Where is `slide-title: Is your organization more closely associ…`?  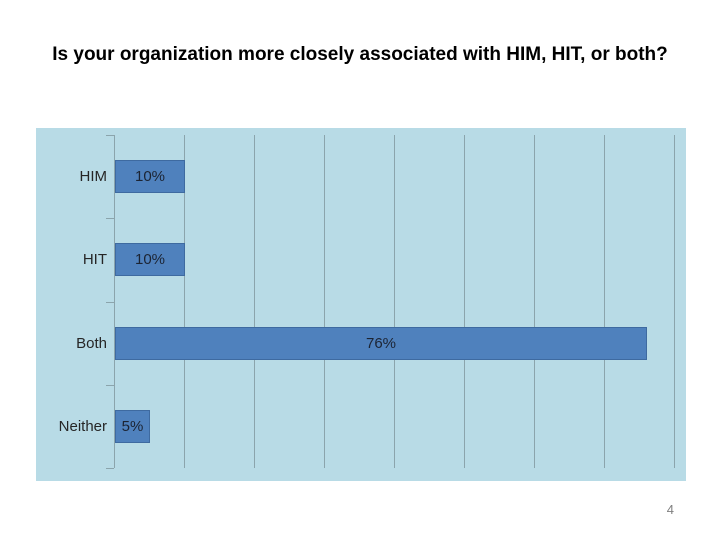
slide-title: Is your organization more closely associ… is located at coordinates (360, 54).